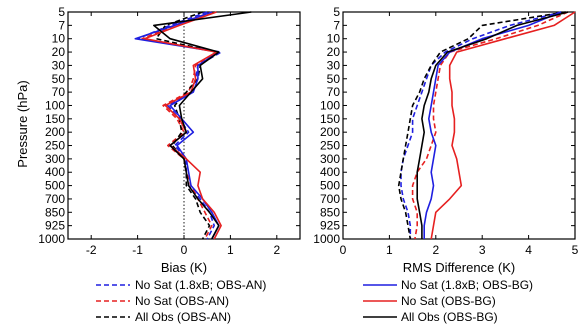 This screenshot has width=581, height=329. I want to click on right-ytick-label: 50, so click(334, 79).